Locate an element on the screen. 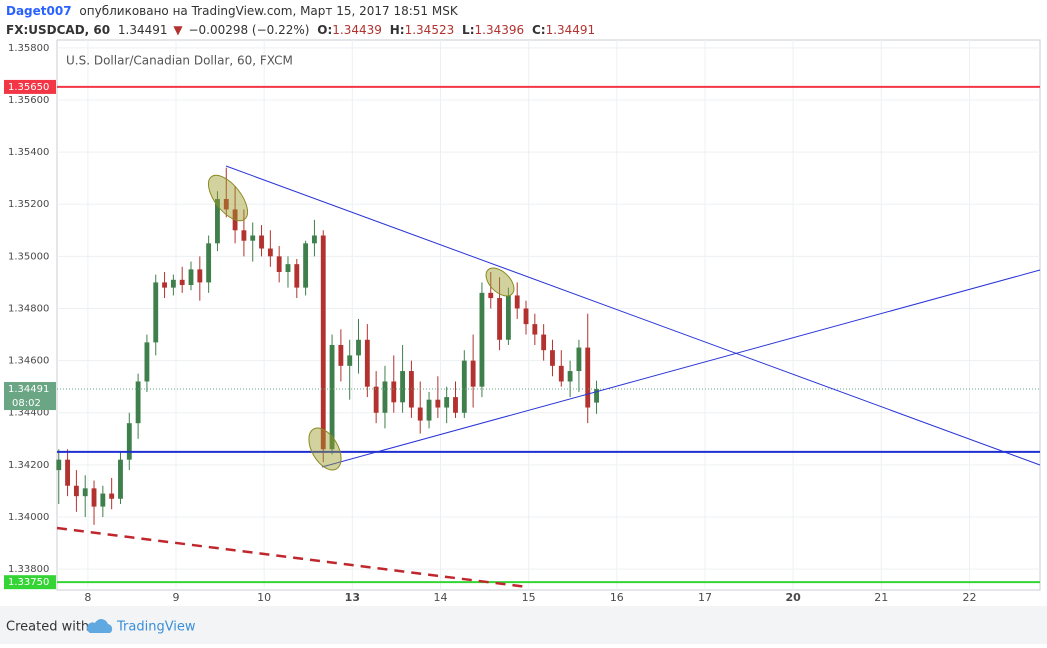 The image size is (1047, 648). x-tick-label: 21 is located at coordinates (881, 597).